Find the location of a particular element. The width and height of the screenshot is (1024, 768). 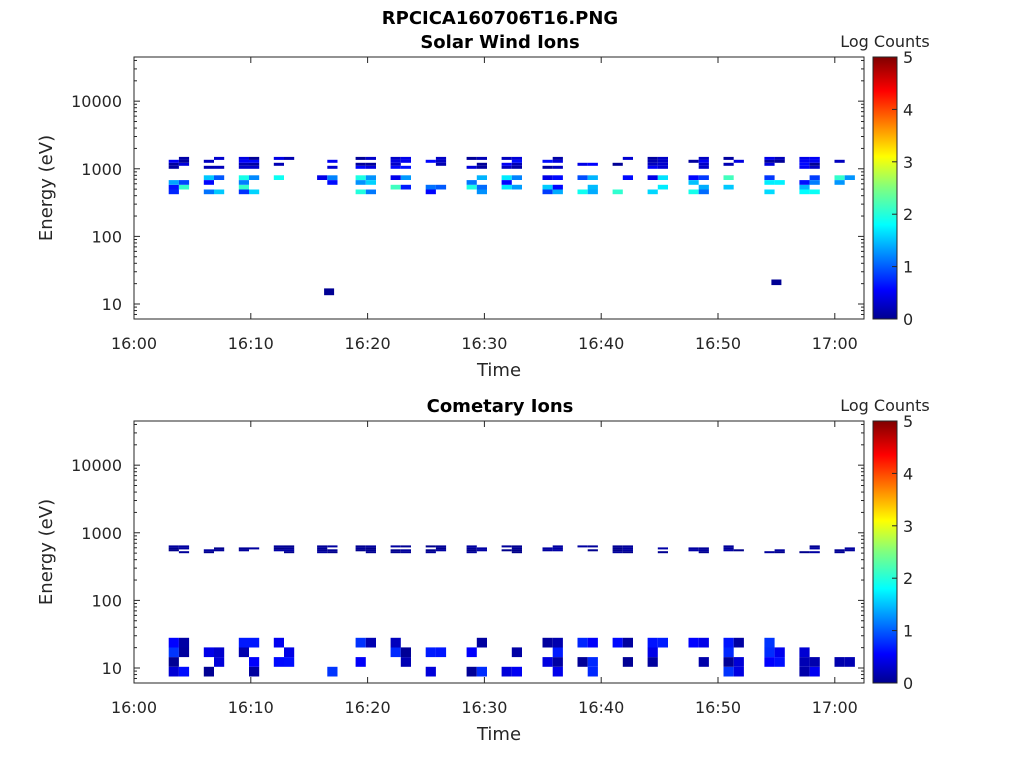

x-tick-label: 16:20 is located at coordinates (368, 343).